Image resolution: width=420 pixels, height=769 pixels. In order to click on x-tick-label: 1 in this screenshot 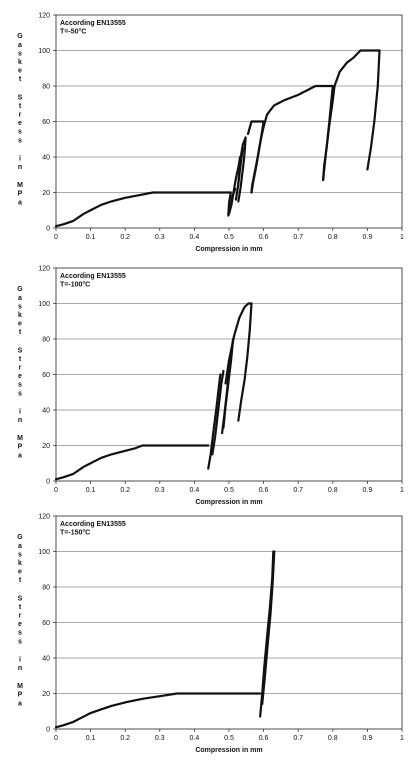, I will do `click(402, 237)`.